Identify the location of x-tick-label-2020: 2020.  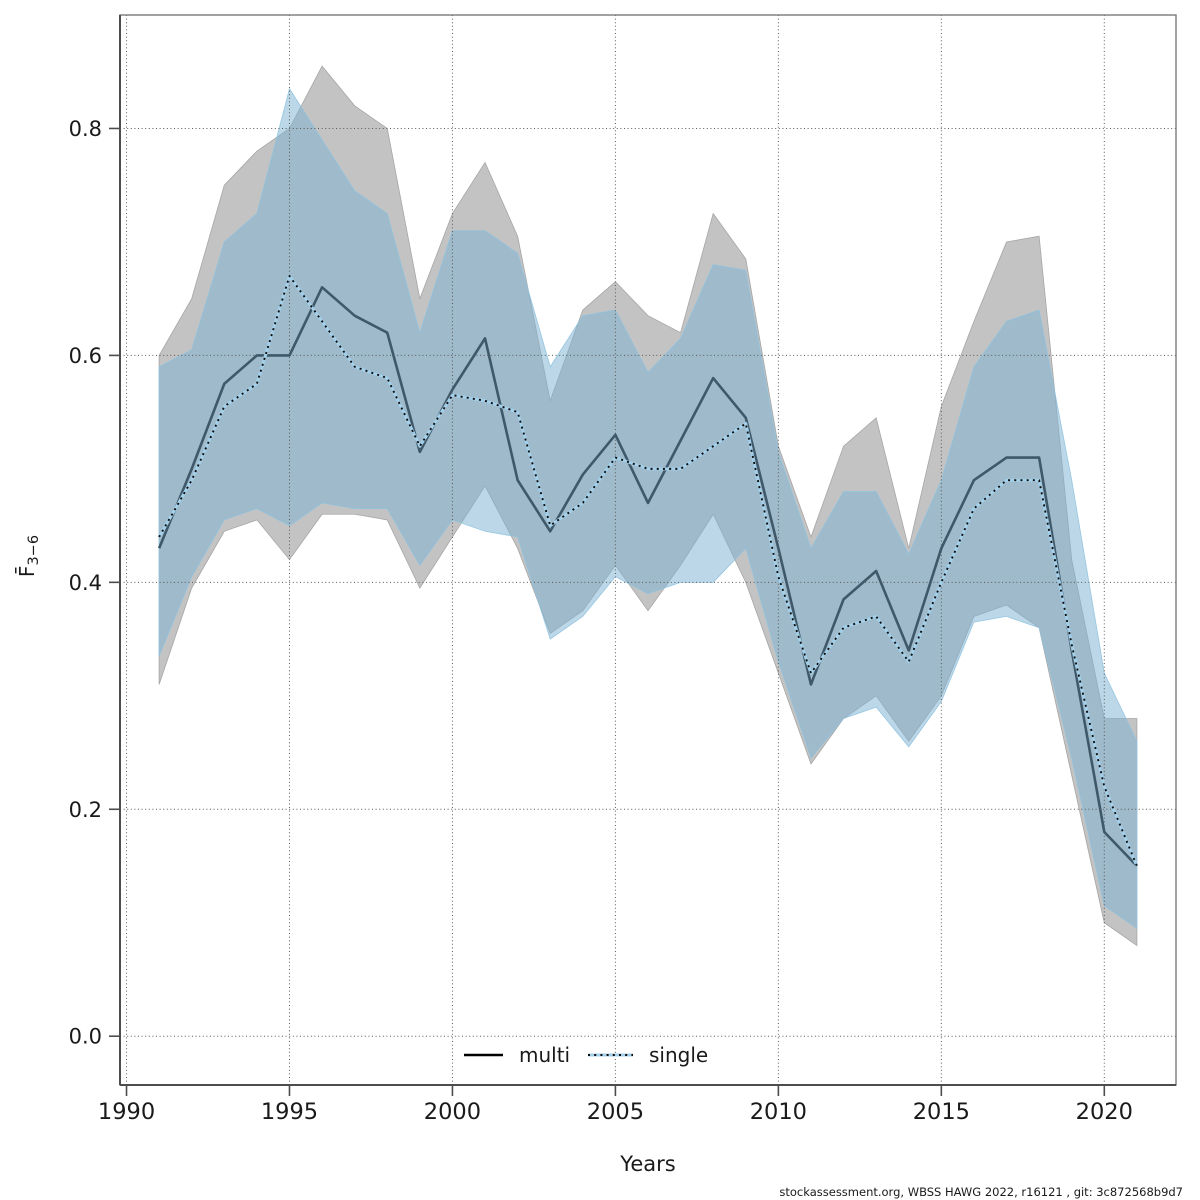
(1104, 1112).